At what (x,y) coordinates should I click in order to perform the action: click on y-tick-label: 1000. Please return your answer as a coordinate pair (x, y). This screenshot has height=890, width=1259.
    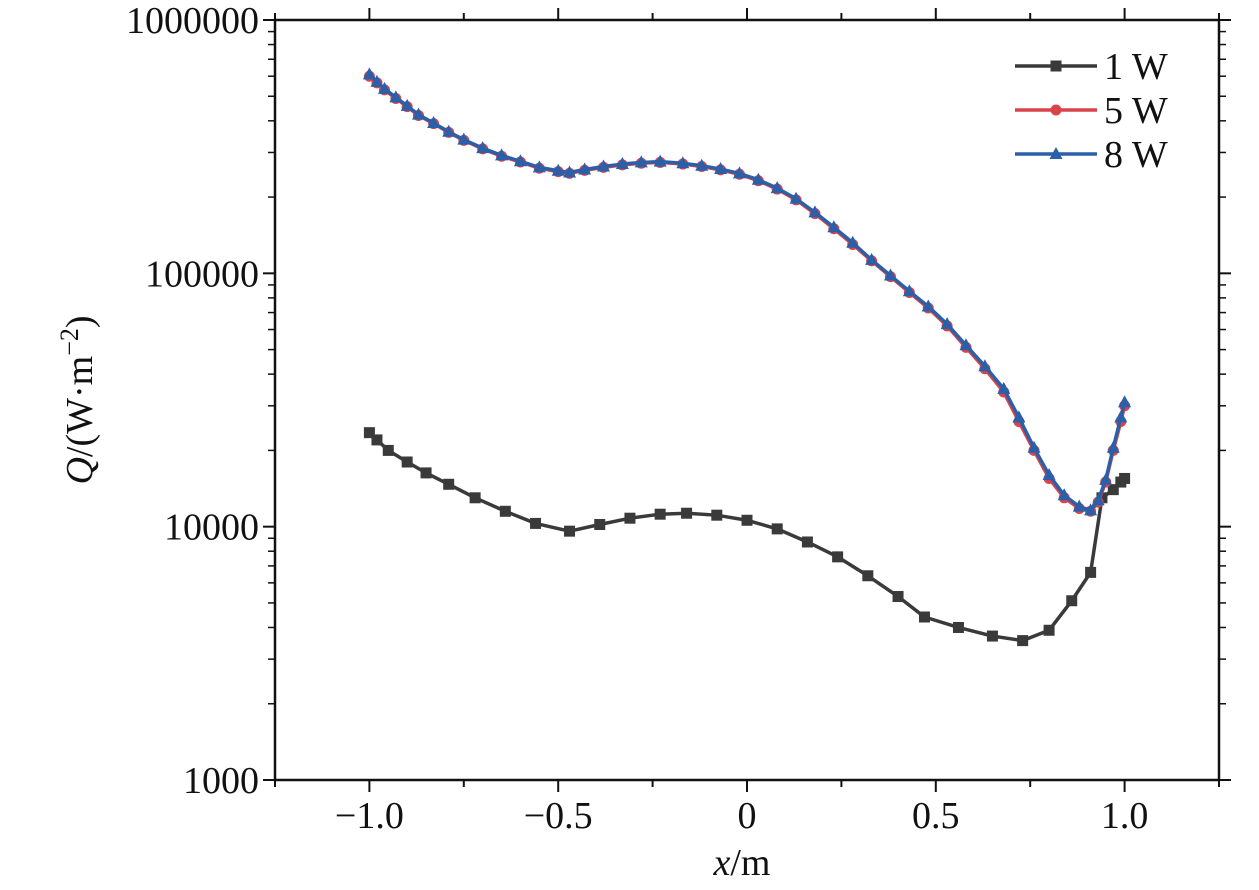
    Looking at the image, I should click on (221, 781).